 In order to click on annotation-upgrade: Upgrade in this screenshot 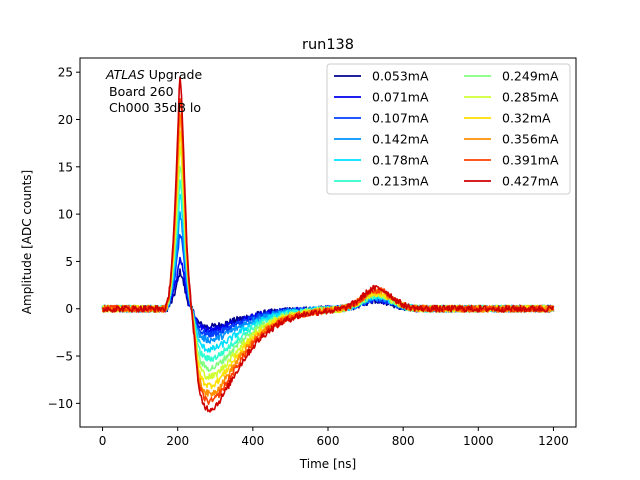, I will do `click(174, 74)`.